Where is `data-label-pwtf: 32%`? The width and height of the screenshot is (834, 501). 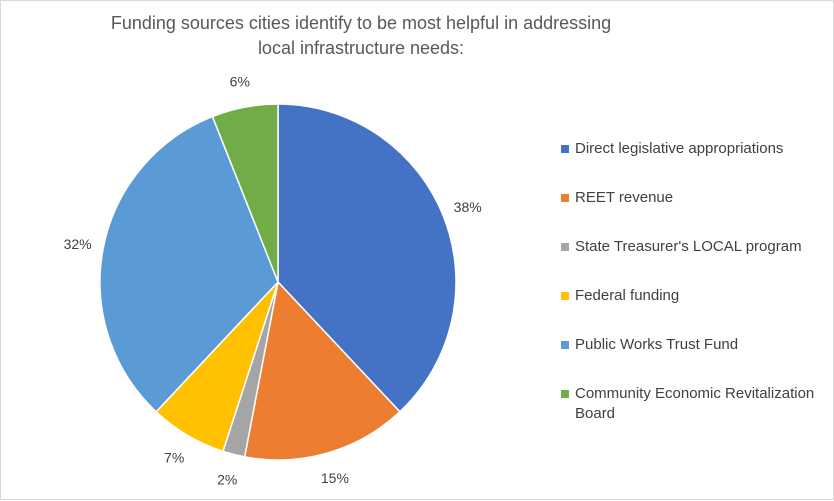
data-label-pwtf: 32% is located at coordinates (78, 244).